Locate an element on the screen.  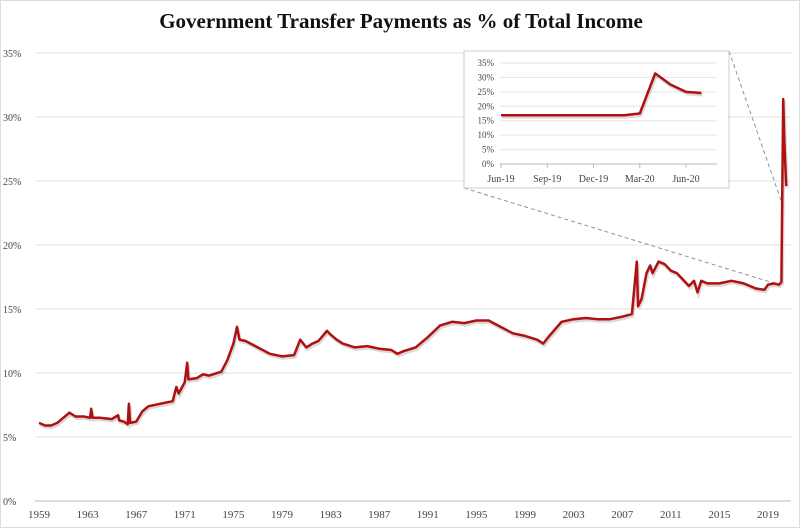
x-tick-label: 1983 is located at coordinates (331, 515).